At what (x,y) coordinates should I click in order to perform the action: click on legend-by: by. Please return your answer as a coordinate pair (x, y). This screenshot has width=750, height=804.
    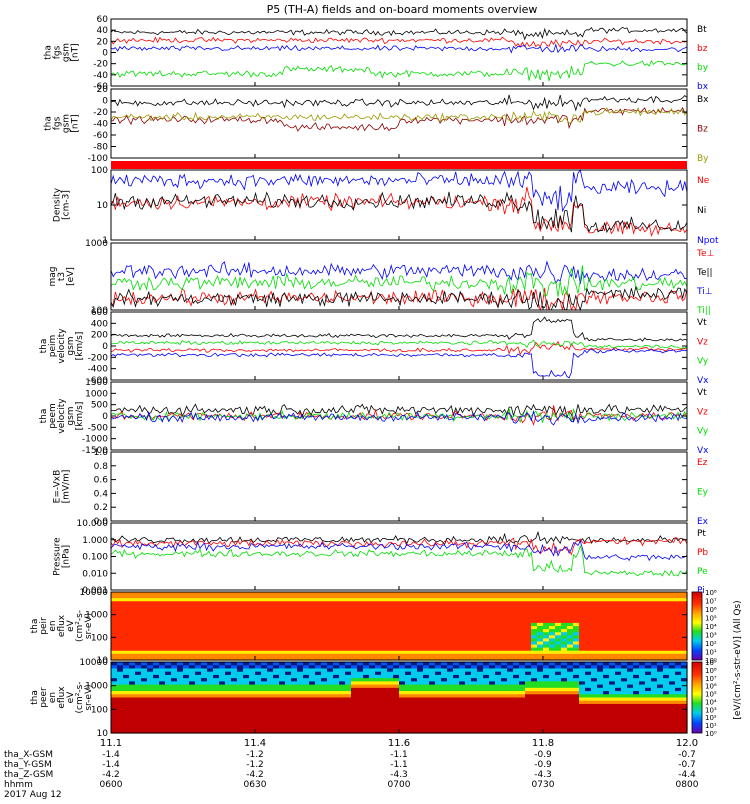
    Looking at the image, I should click on (703, 68).